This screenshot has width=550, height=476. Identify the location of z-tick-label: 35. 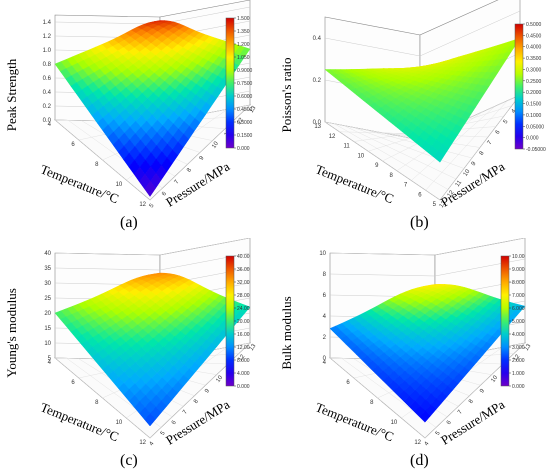
(47, 269).